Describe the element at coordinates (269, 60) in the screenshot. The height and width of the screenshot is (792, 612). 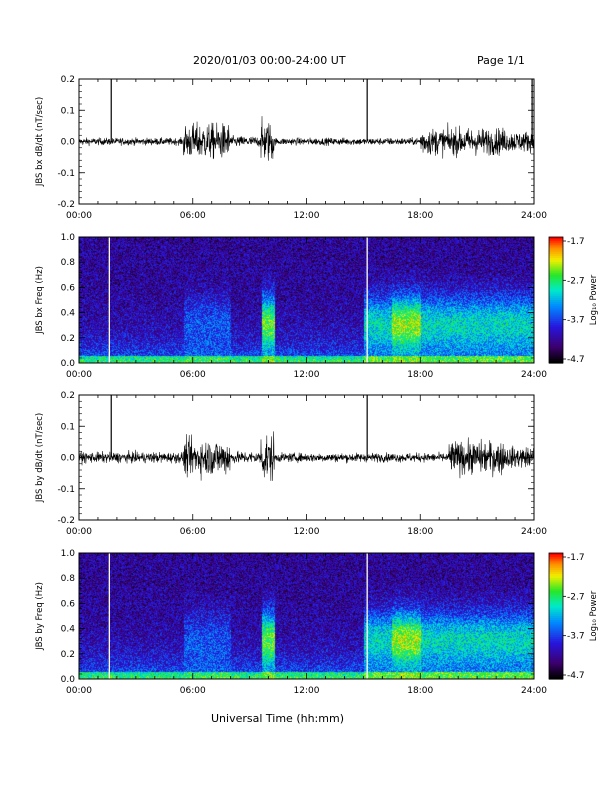
I see `figure-title: 2020/01/03 00:00-24:00 UT` at that location.